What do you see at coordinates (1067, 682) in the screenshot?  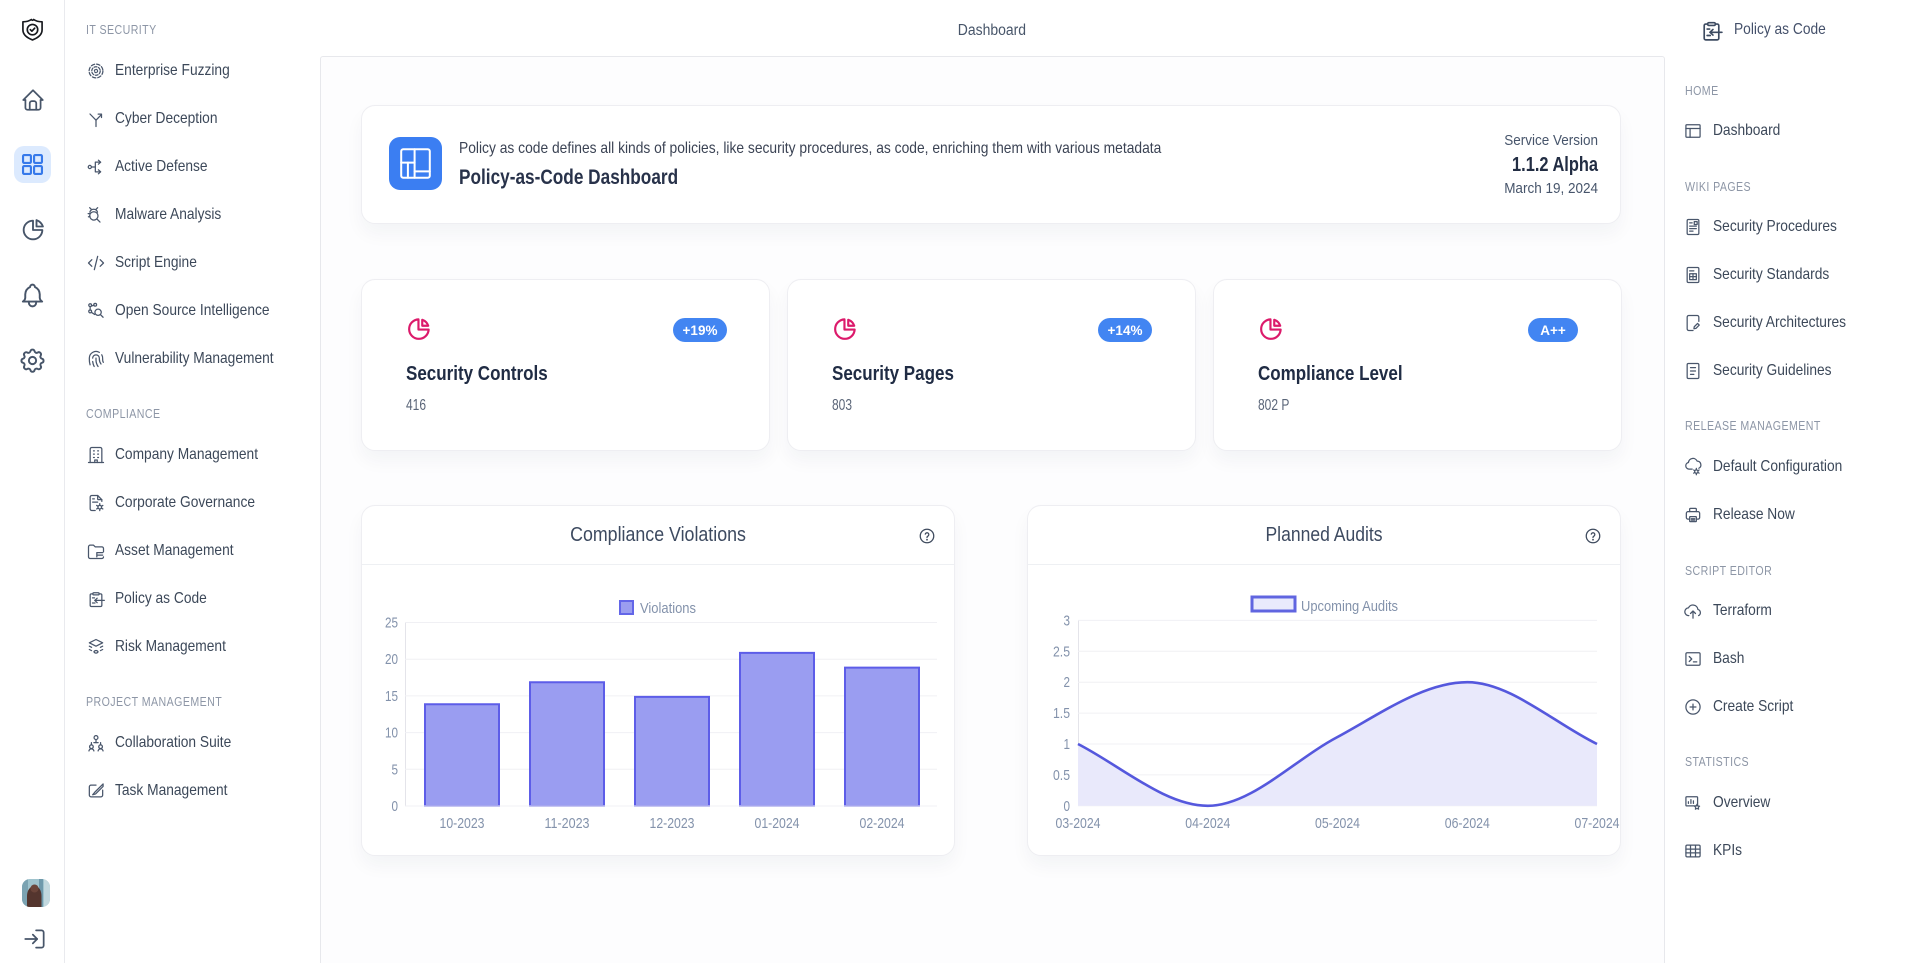 I see `svg-text: 2` at bounding box center [1067, 682].